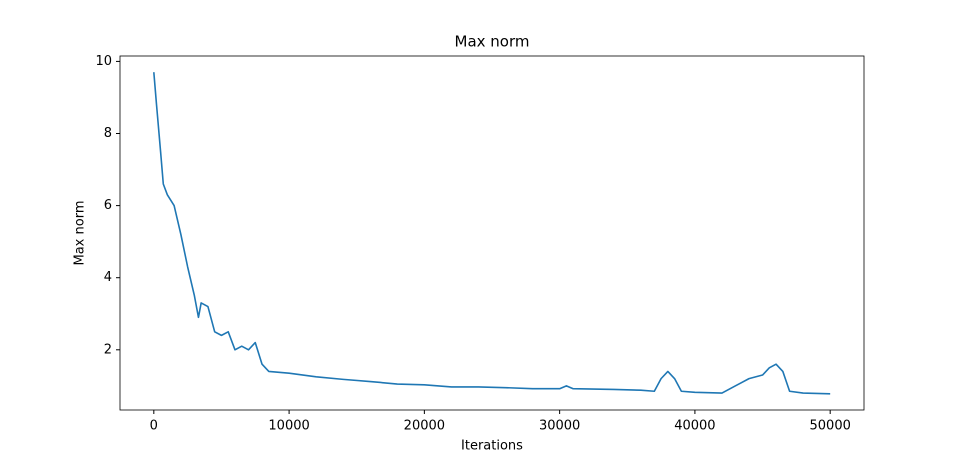  I want to click on y-axis-label: Max norm, so click(80, 233).